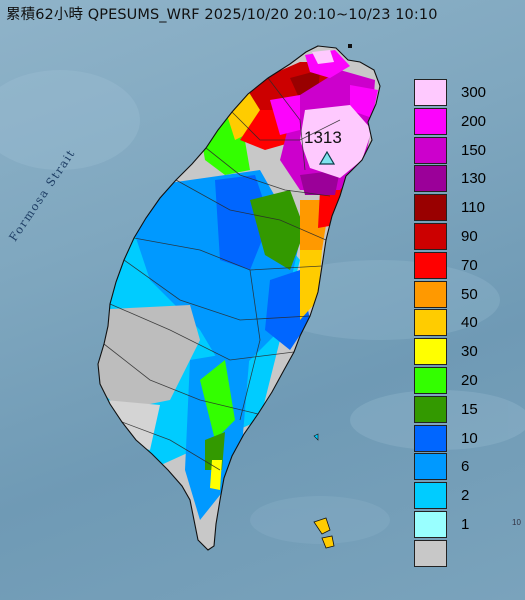 The width and height of the screenshot is (525, 600). I want to click on legend-label: 110, so click(473, 208).